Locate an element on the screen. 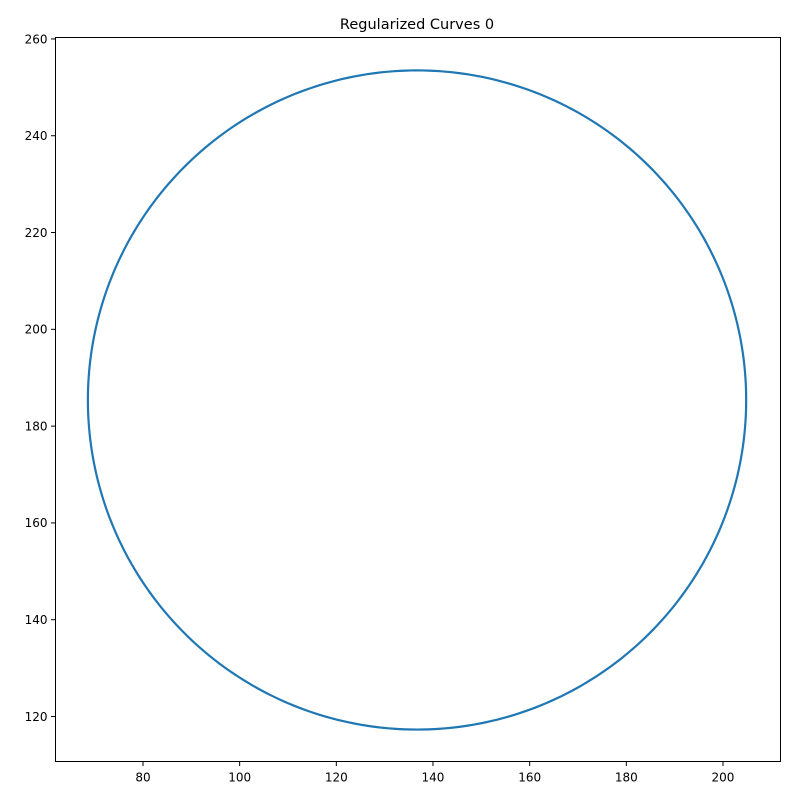  y-tick-label: 240 is located at coordinates (36, 136).